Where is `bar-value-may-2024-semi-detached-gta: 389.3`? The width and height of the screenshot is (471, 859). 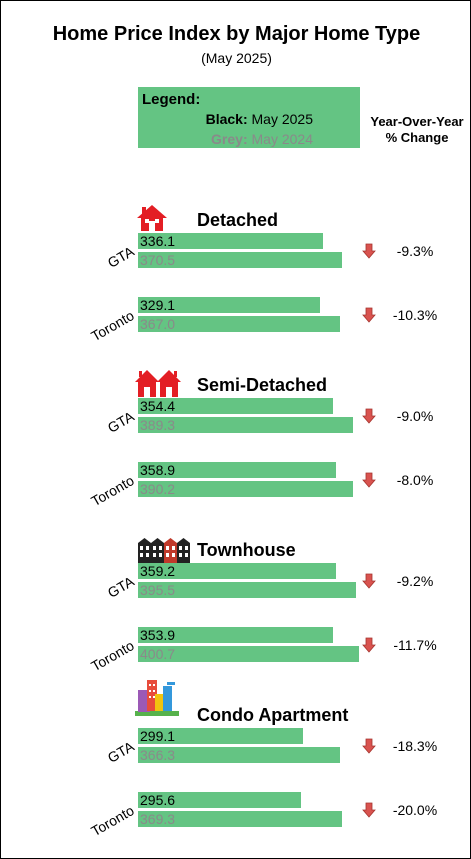 bar-value-may-2024-semi-detached-gta: 389.3 is located at coordinates (158, 425).